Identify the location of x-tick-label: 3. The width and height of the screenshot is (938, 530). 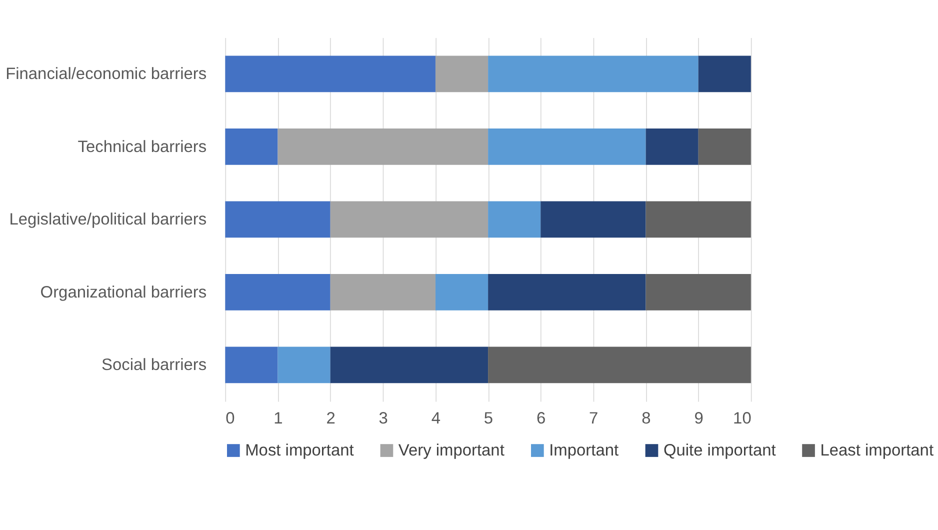
(383, 418).